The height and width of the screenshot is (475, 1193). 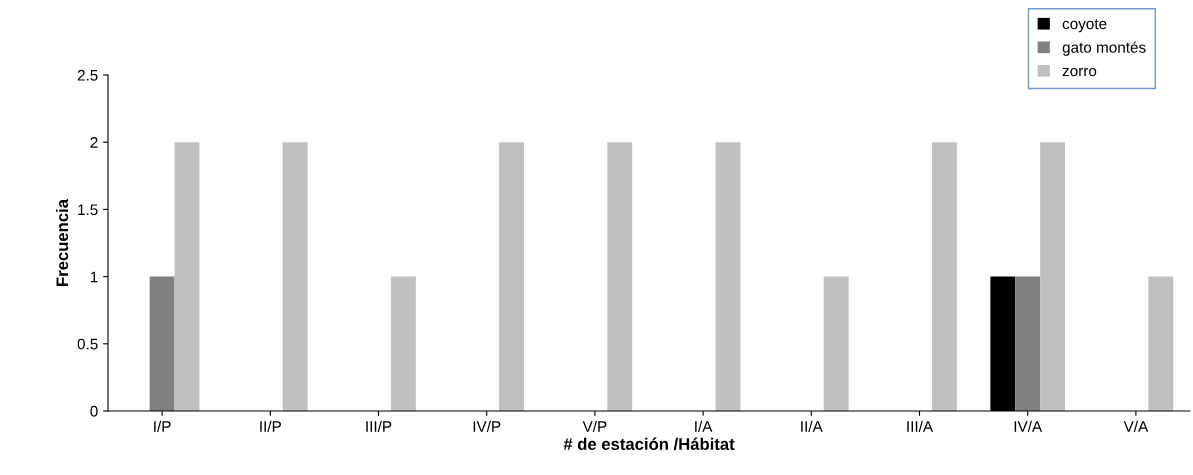 What do you see at coordinates (87, 75) in the screenshot?
I see `y-tick-label: 2.5` at bounding box center [87, 75].